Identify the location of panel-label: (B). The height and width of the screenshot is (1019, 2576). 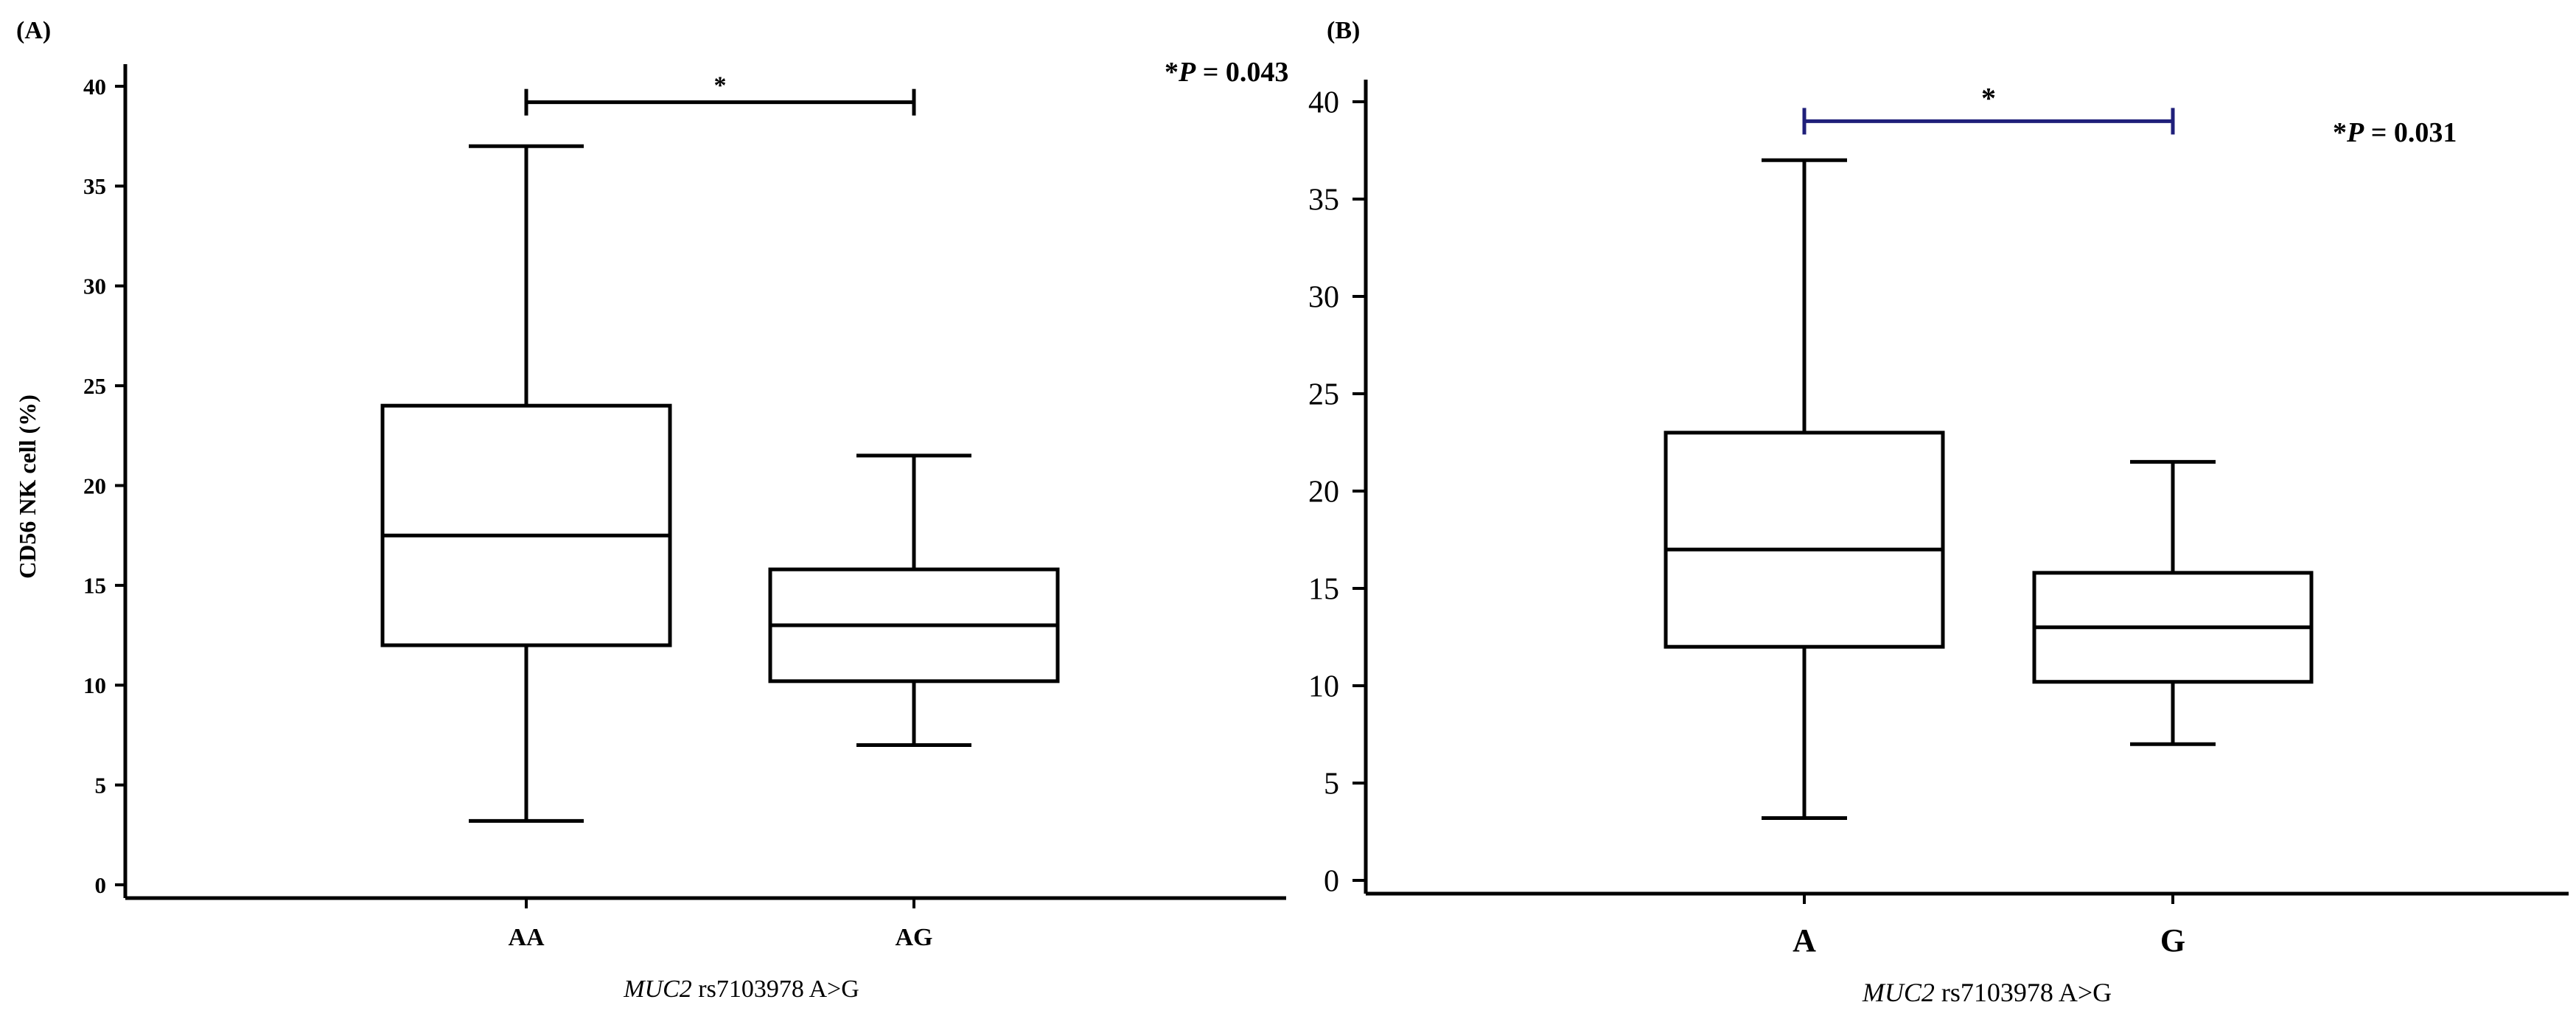
(1343, 30).